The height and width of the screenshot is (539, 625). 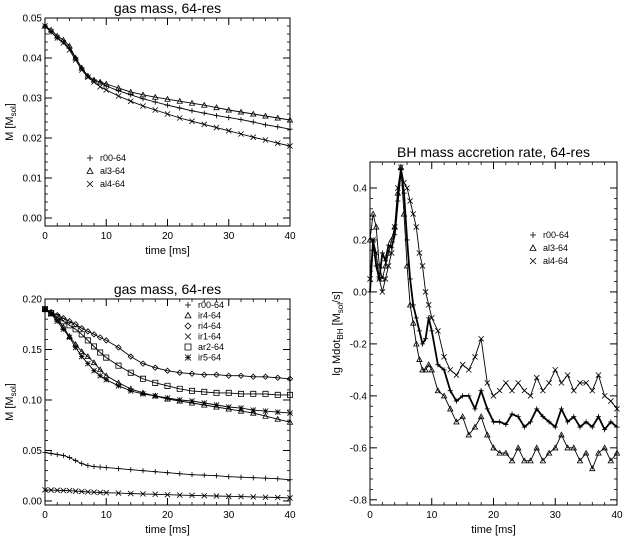 I want to click on y-axis-label: lg MdotBH [Msol/s], so click(x=338, y=333).